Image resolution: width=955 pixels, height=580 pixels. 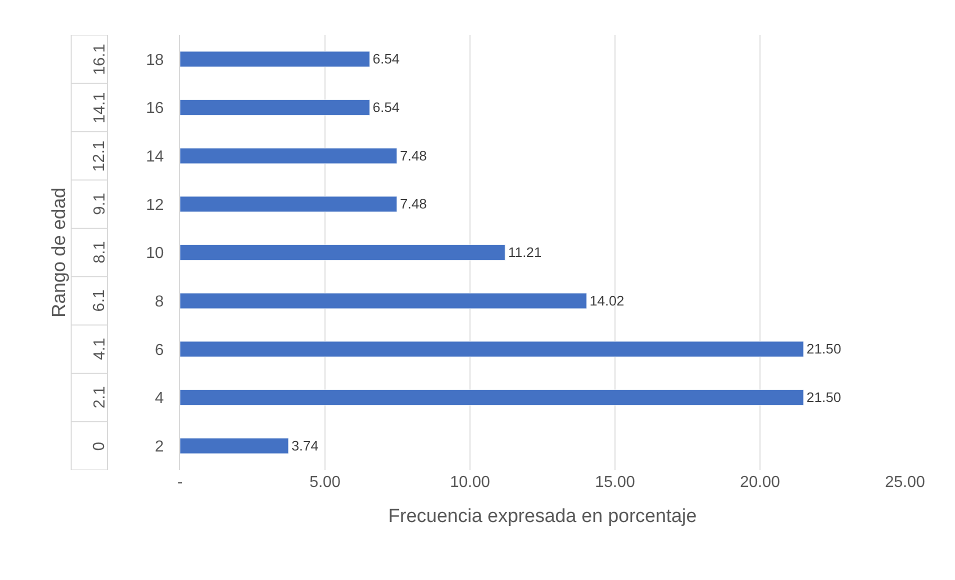 What do you see at coordinates (100, 60) in the screenshot?
I see `text: 16.1` at bounding box center [100, 60].